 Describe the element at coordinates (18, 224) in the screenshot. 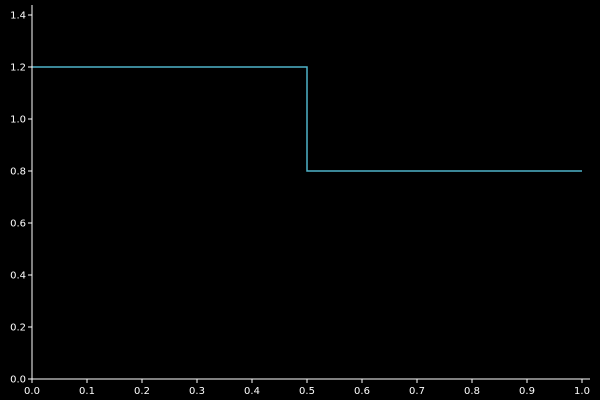

I see `y-tick-label: 0.6` at that location.